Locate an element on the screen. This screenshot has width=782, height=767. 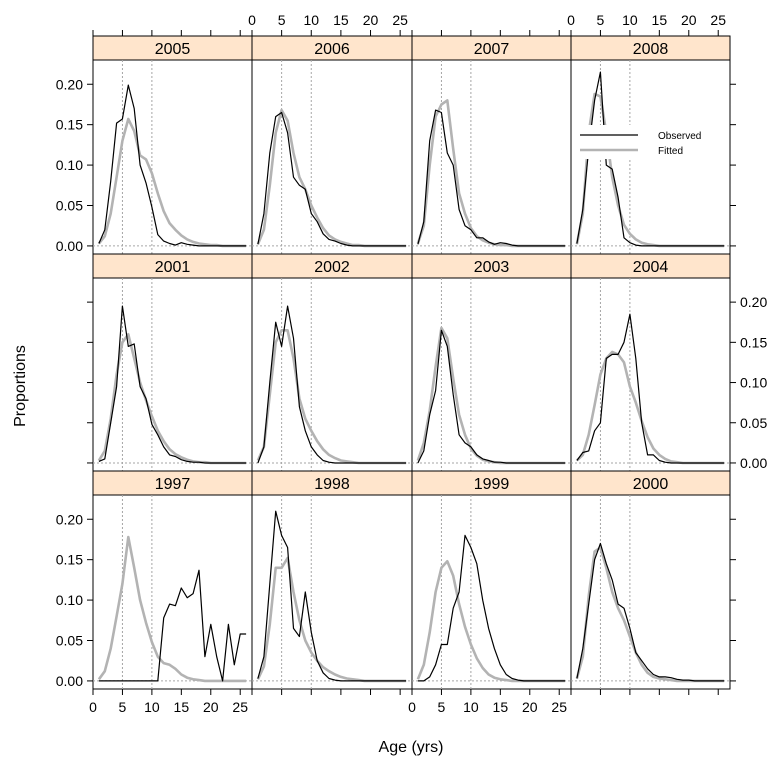
observed-line-2001 is located at coordinates (172, 384).